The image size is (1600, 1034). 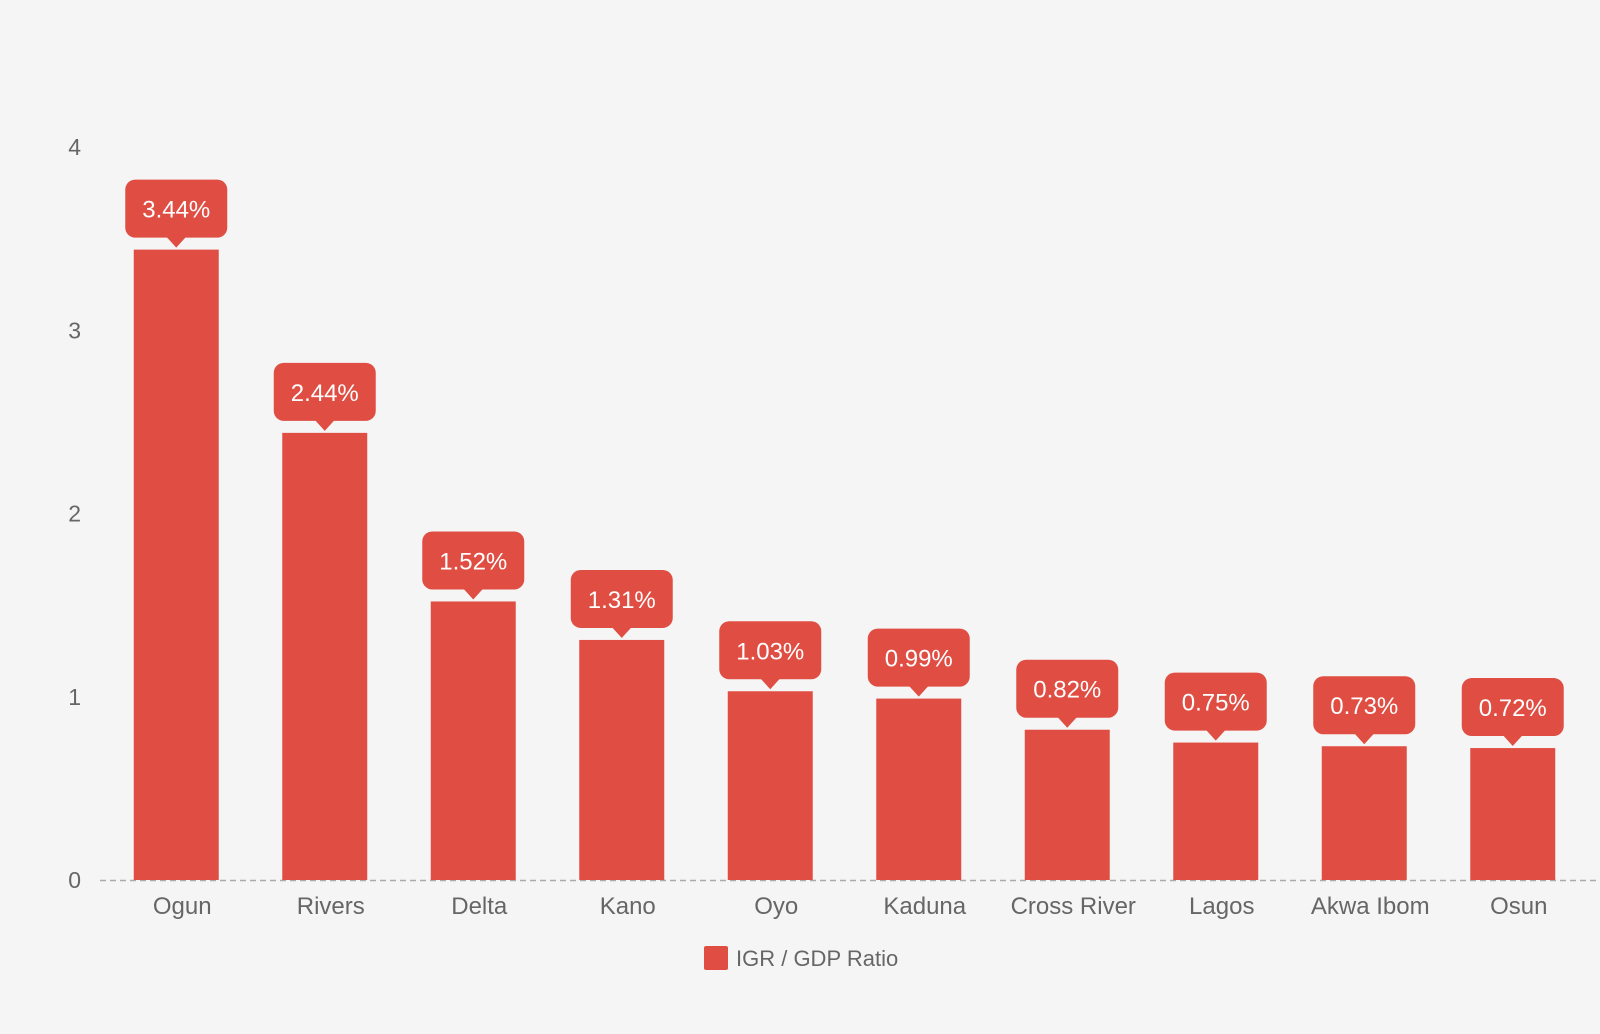 I want to click on data-label-text: 0.82%, so click(x=1067, y=690).